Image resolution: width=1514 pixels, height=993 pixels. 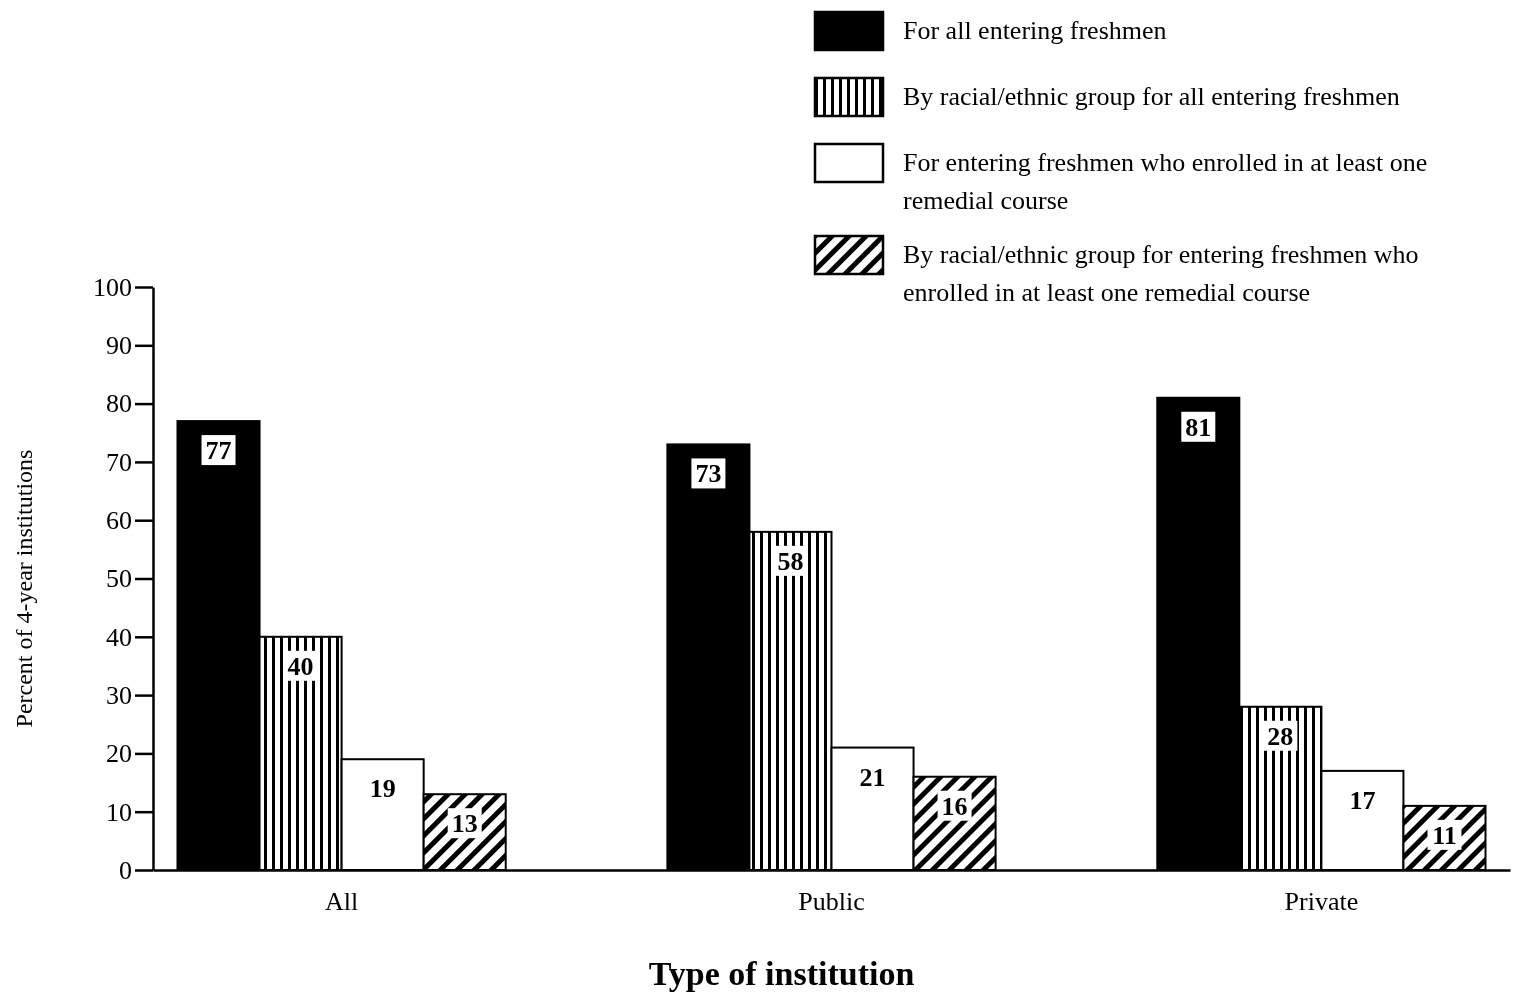 I want to click on y-tick-label: 100, so click(x=112, y=287).